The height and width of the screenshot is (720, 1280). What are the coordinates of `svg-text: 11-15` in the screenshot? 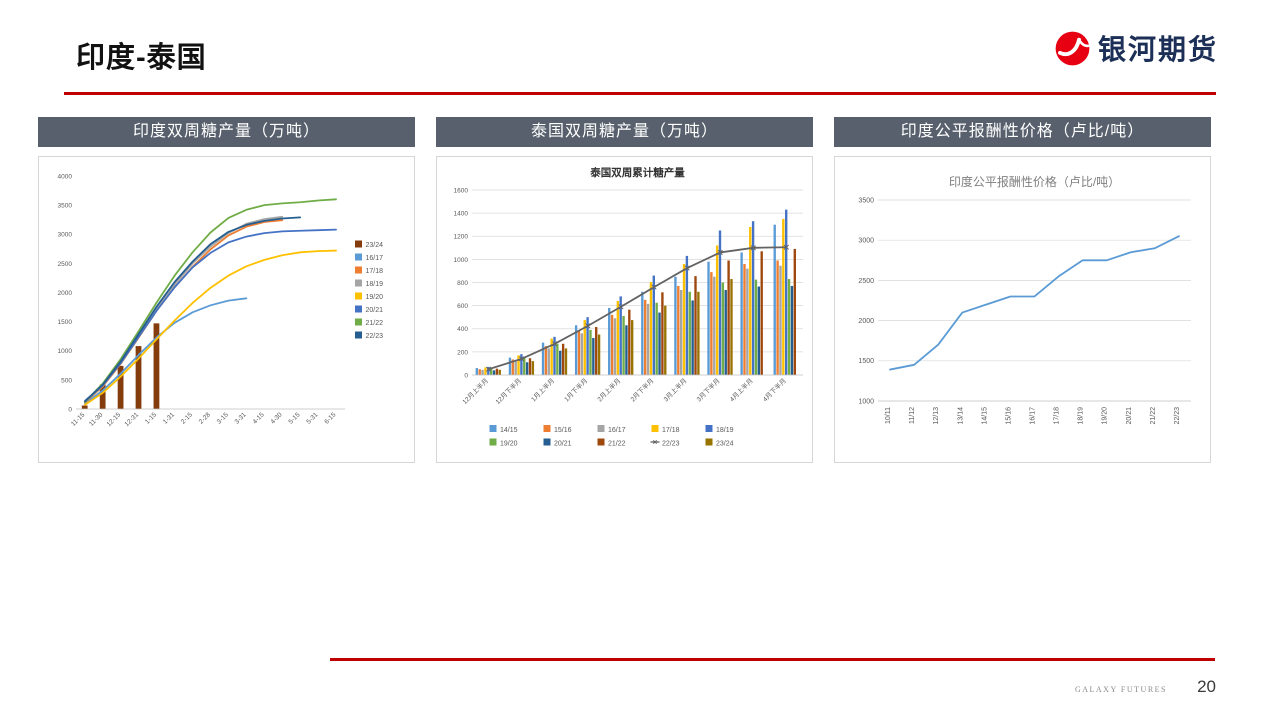 It's located at (78, 419).